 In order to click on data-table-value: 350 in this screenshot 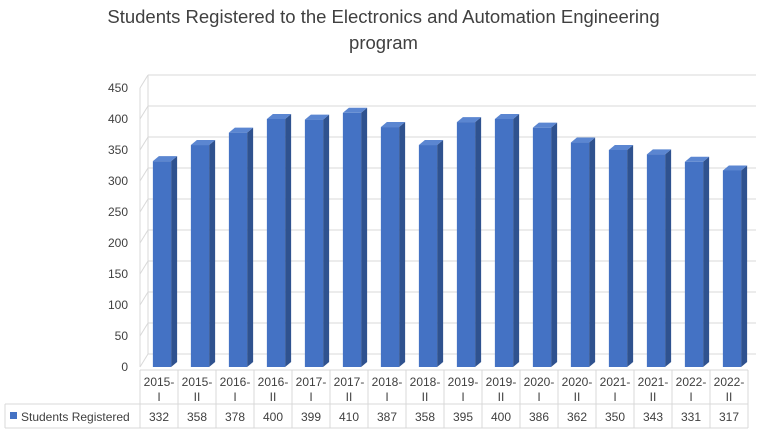, I will do `click(615, 417)`.